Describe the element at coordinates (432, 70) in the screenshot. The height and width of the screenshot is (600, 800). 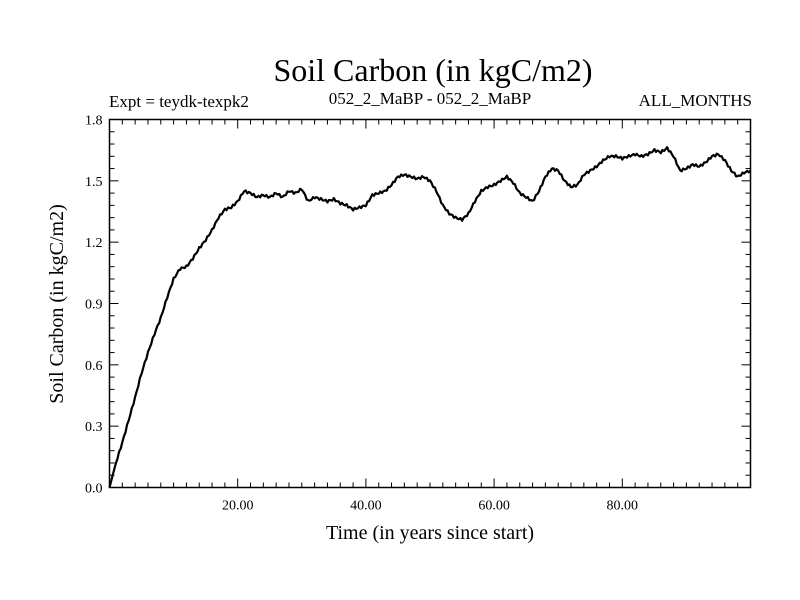
I see `chart-title: Soil Carbon (in kgC/m2)` at that location.